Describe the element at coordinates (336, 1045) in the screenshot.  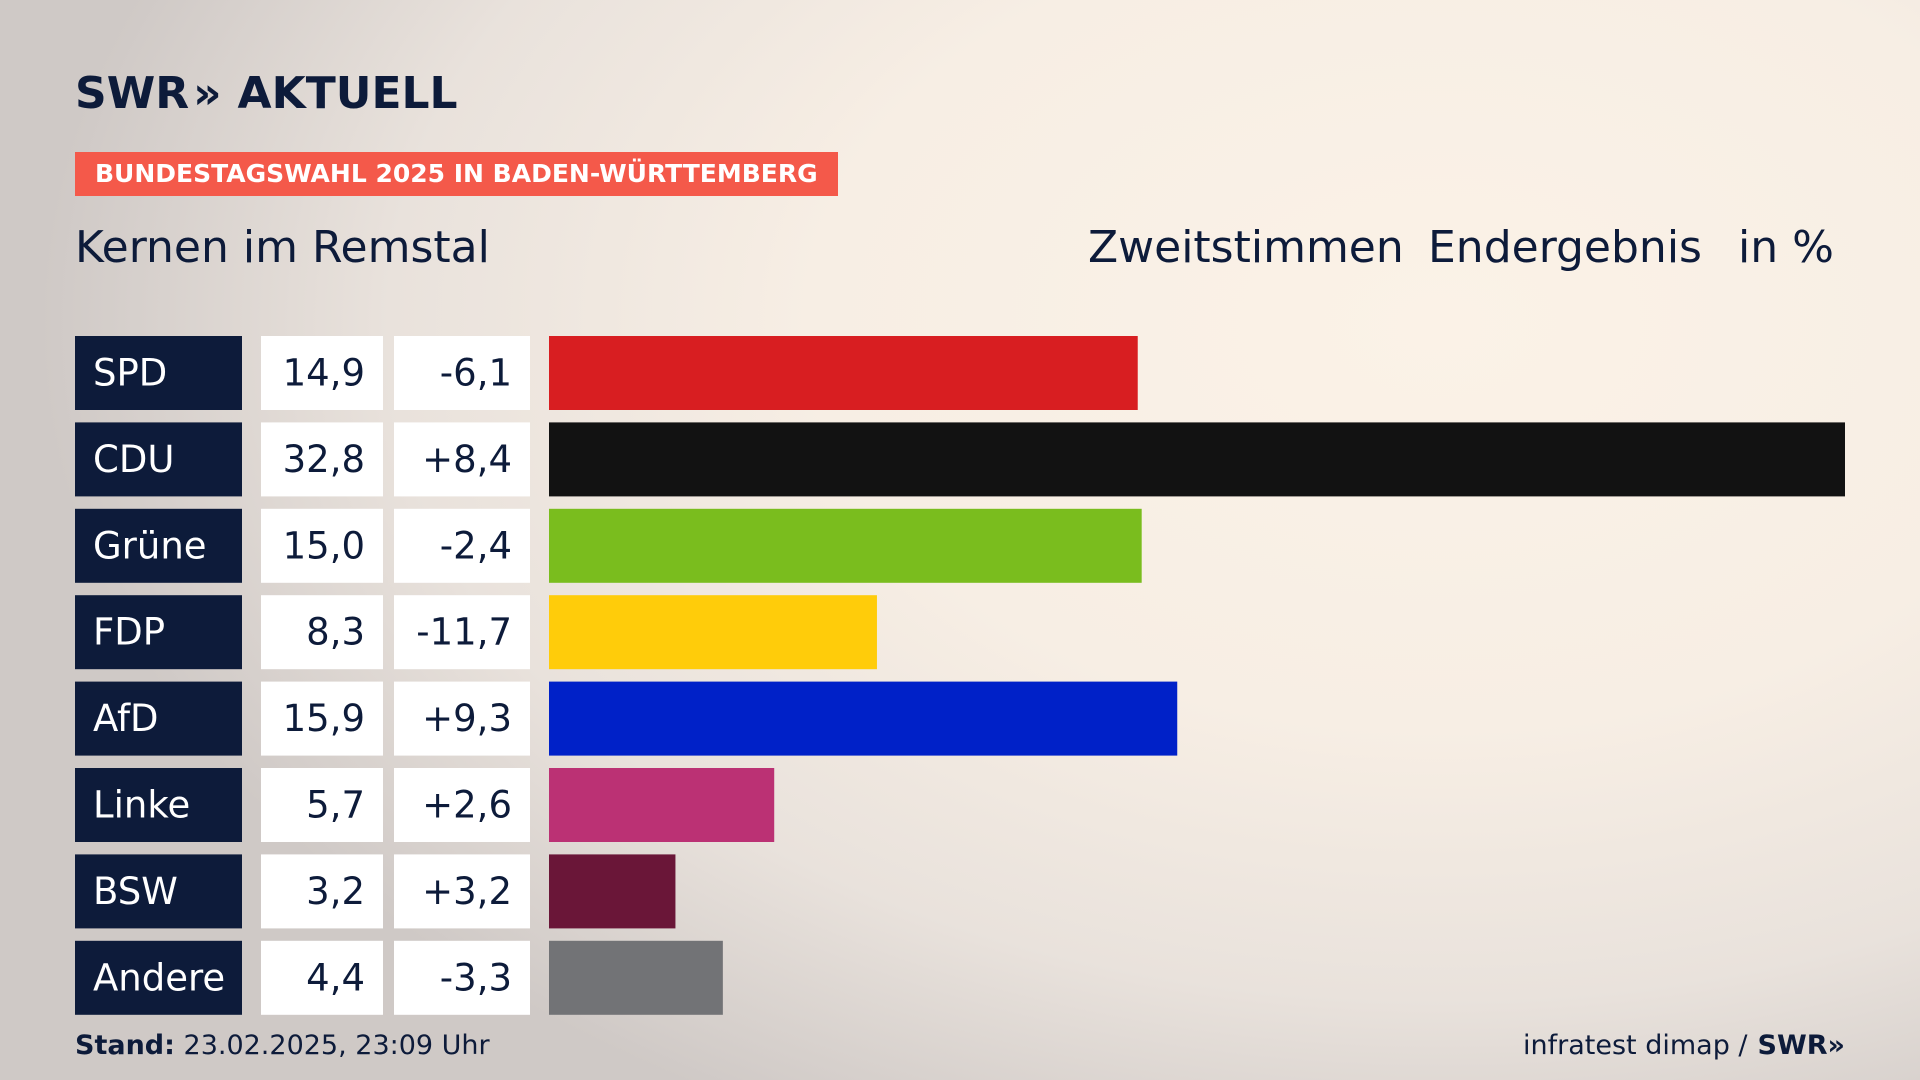
I see `stand-value: 23.02.2025, 23:09 Uhr` at that location.